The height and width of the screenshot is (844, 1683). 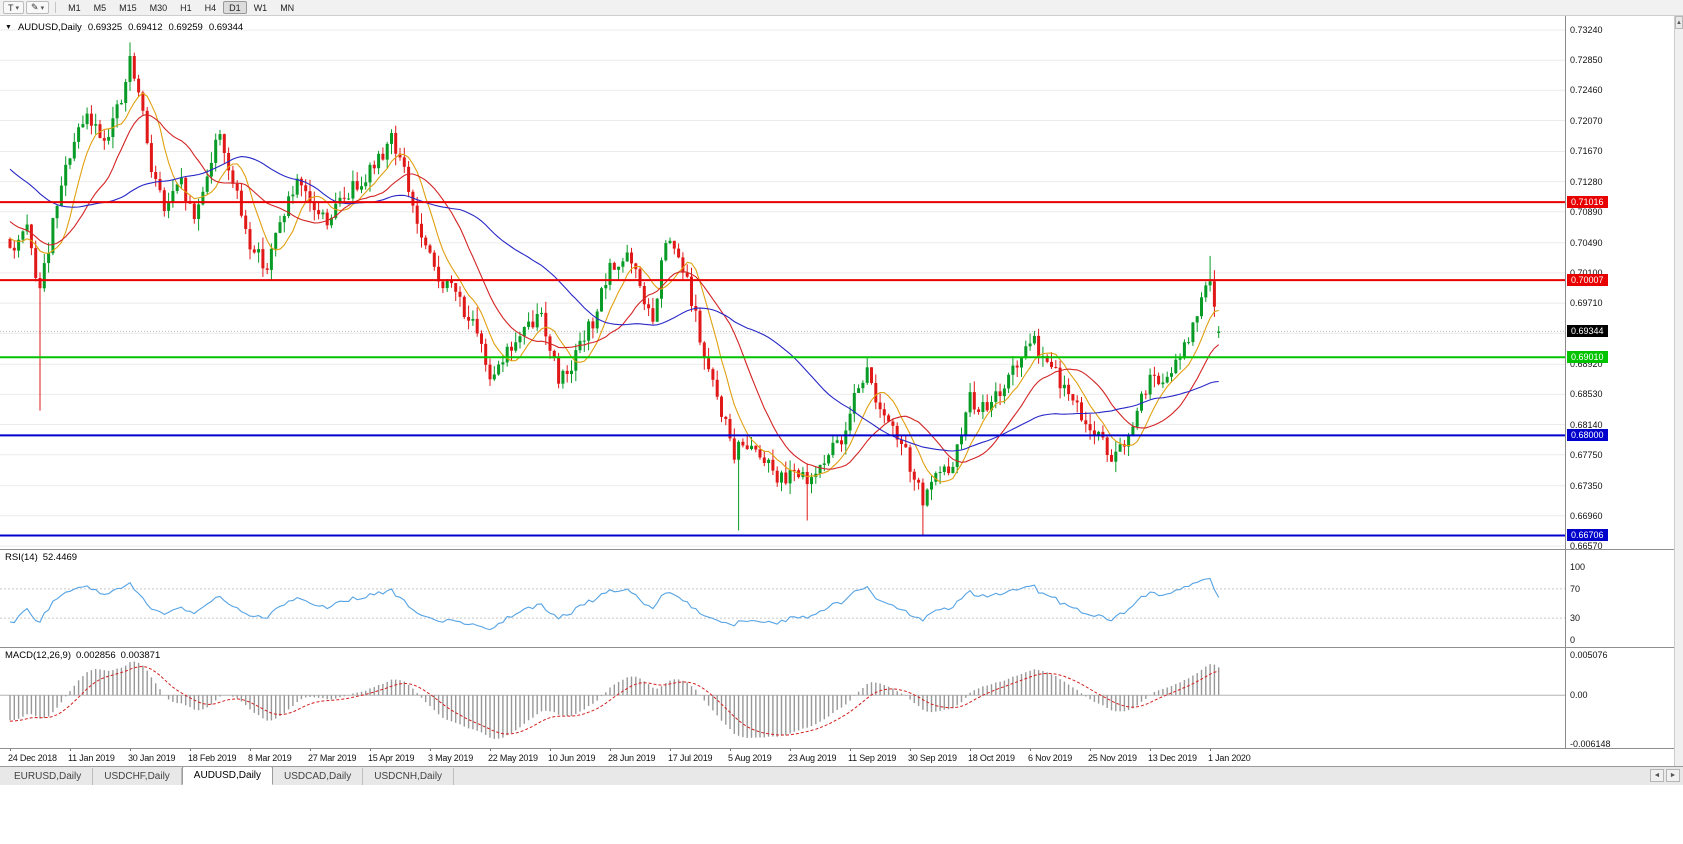 I want to click on price-axis-label: 0.72460, so click(x=1586, y=90).